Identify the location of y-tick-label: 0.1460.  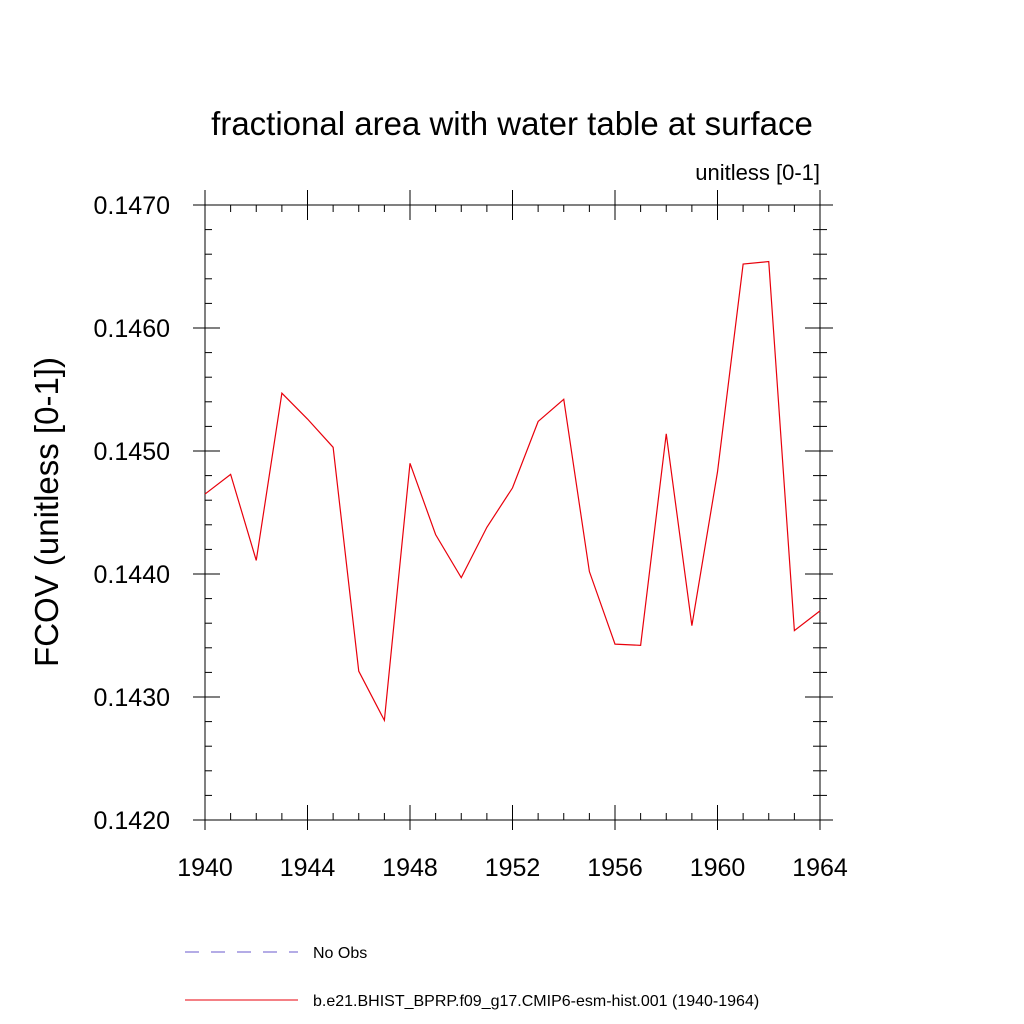
(132, 329).